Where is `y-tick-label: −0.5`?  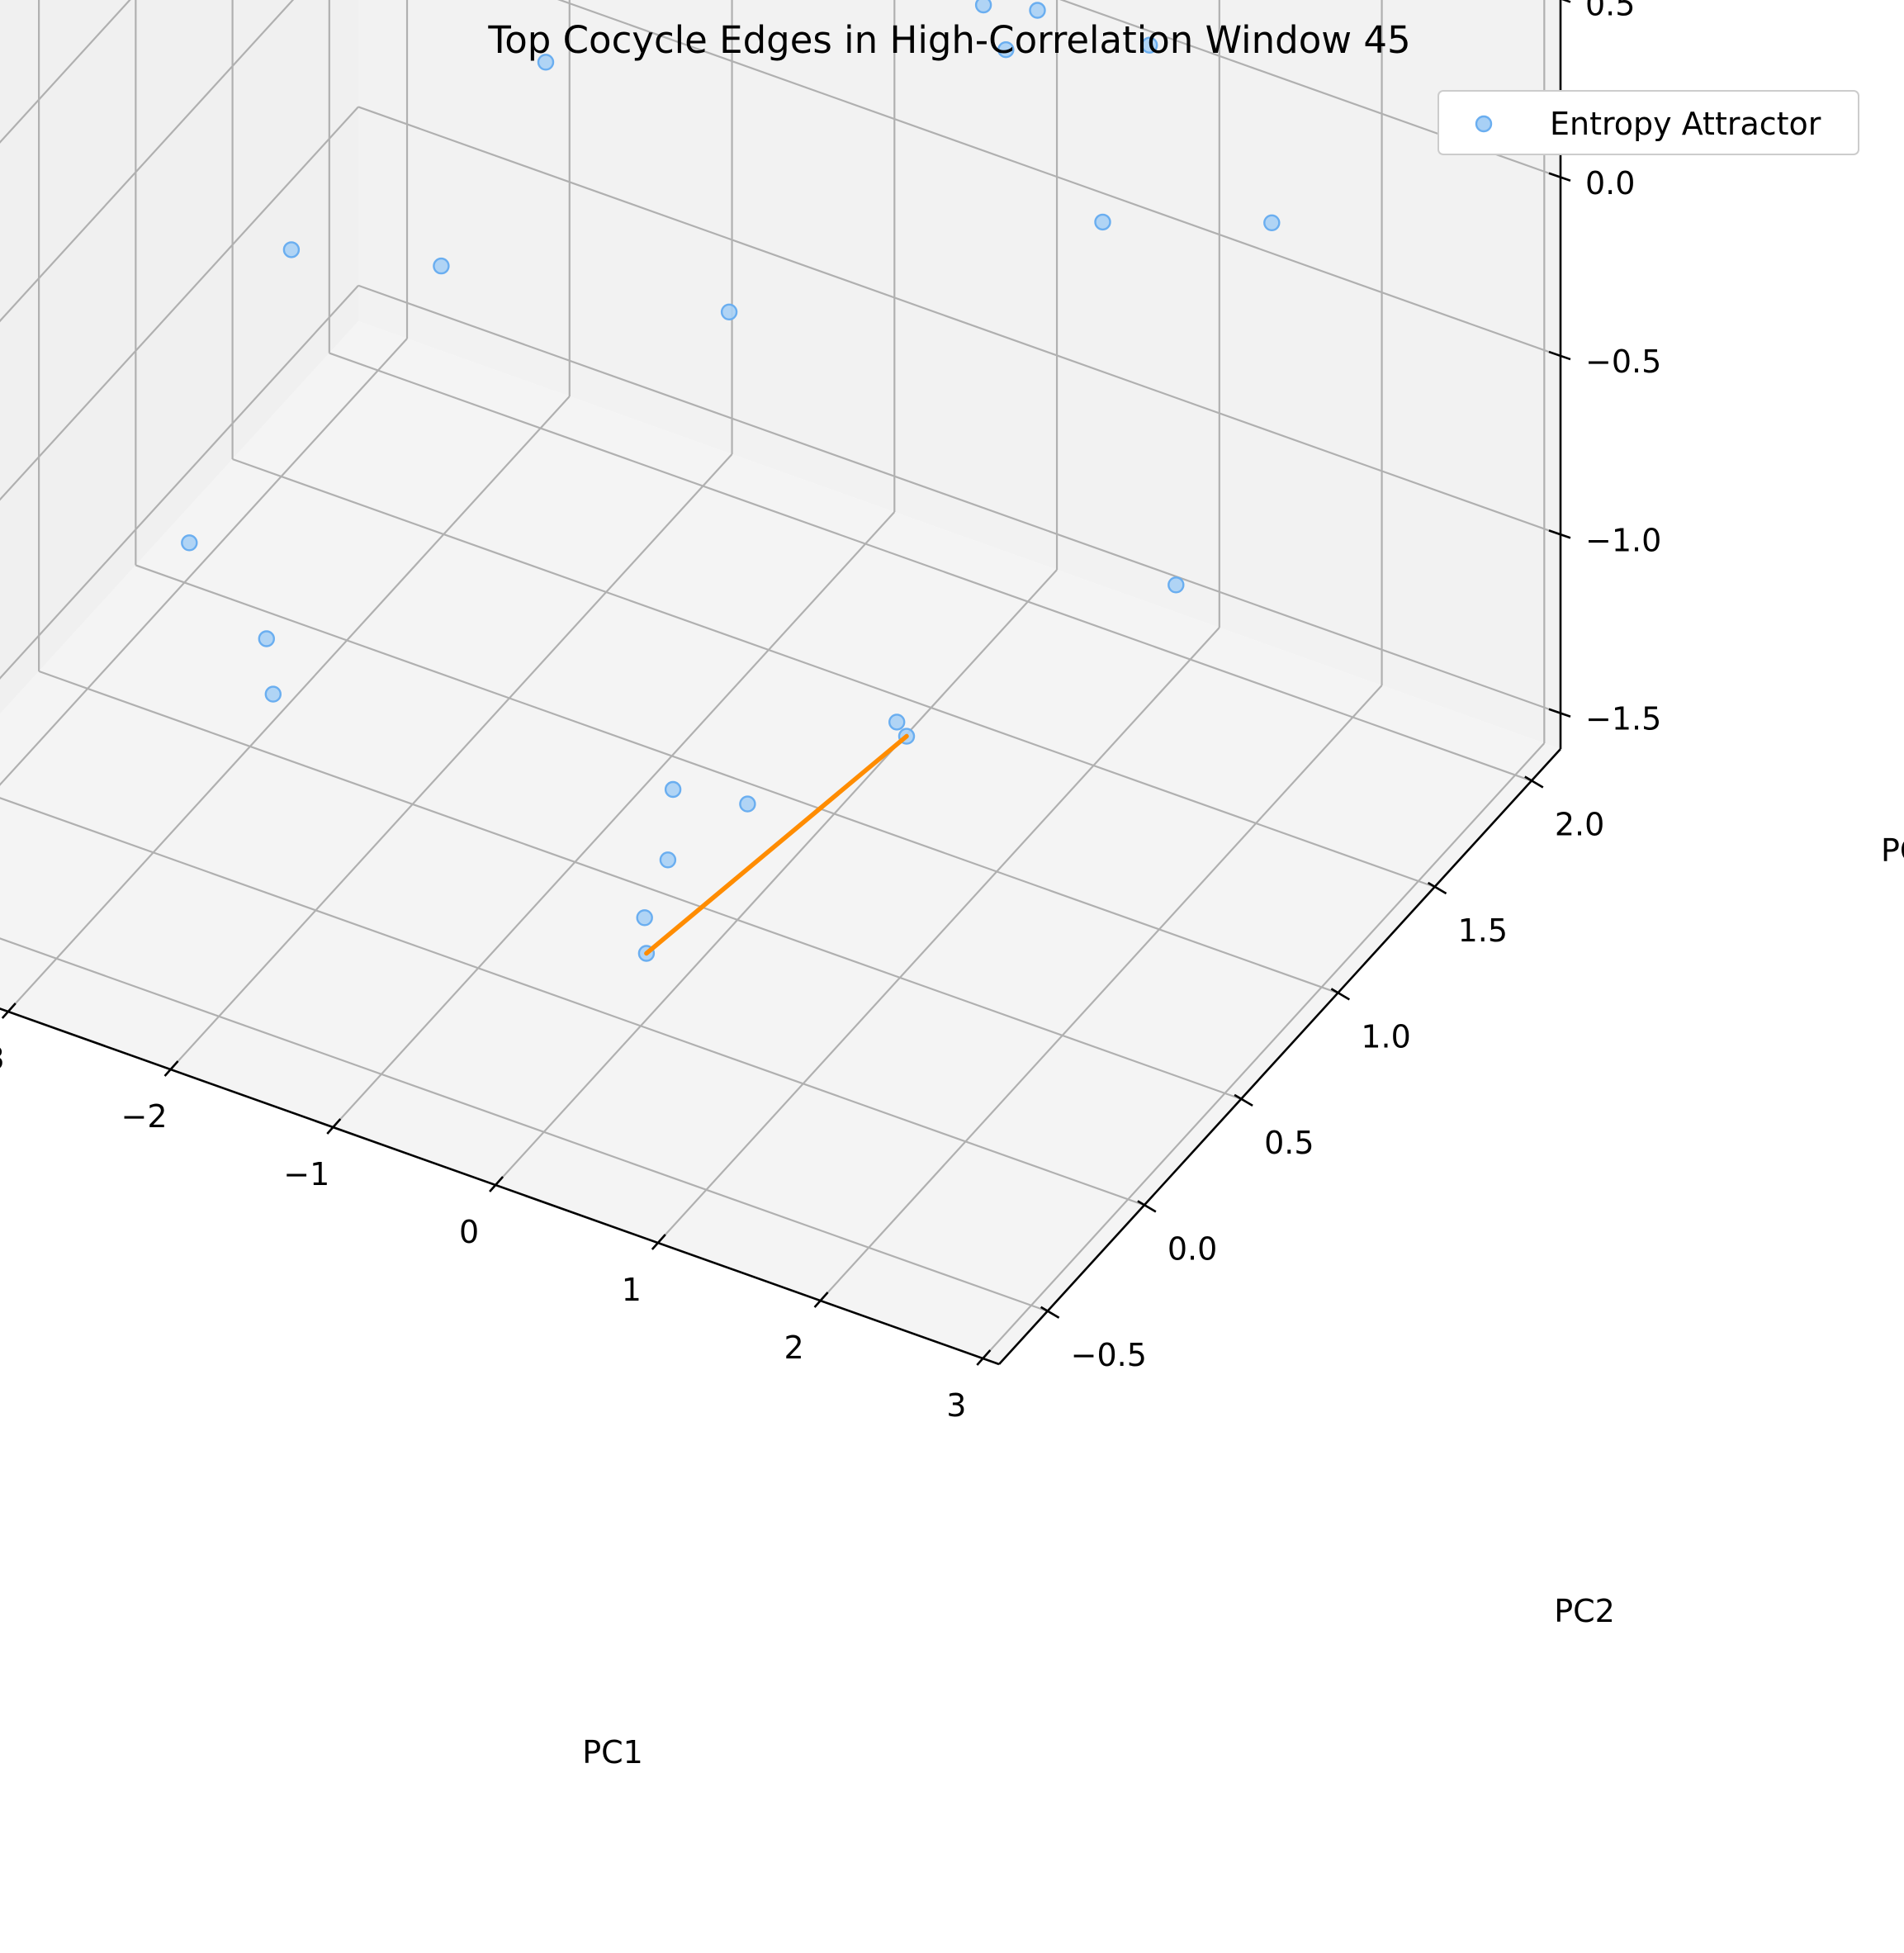 y-tick-label: −0.5 is located at coordinates (1109, 1355).